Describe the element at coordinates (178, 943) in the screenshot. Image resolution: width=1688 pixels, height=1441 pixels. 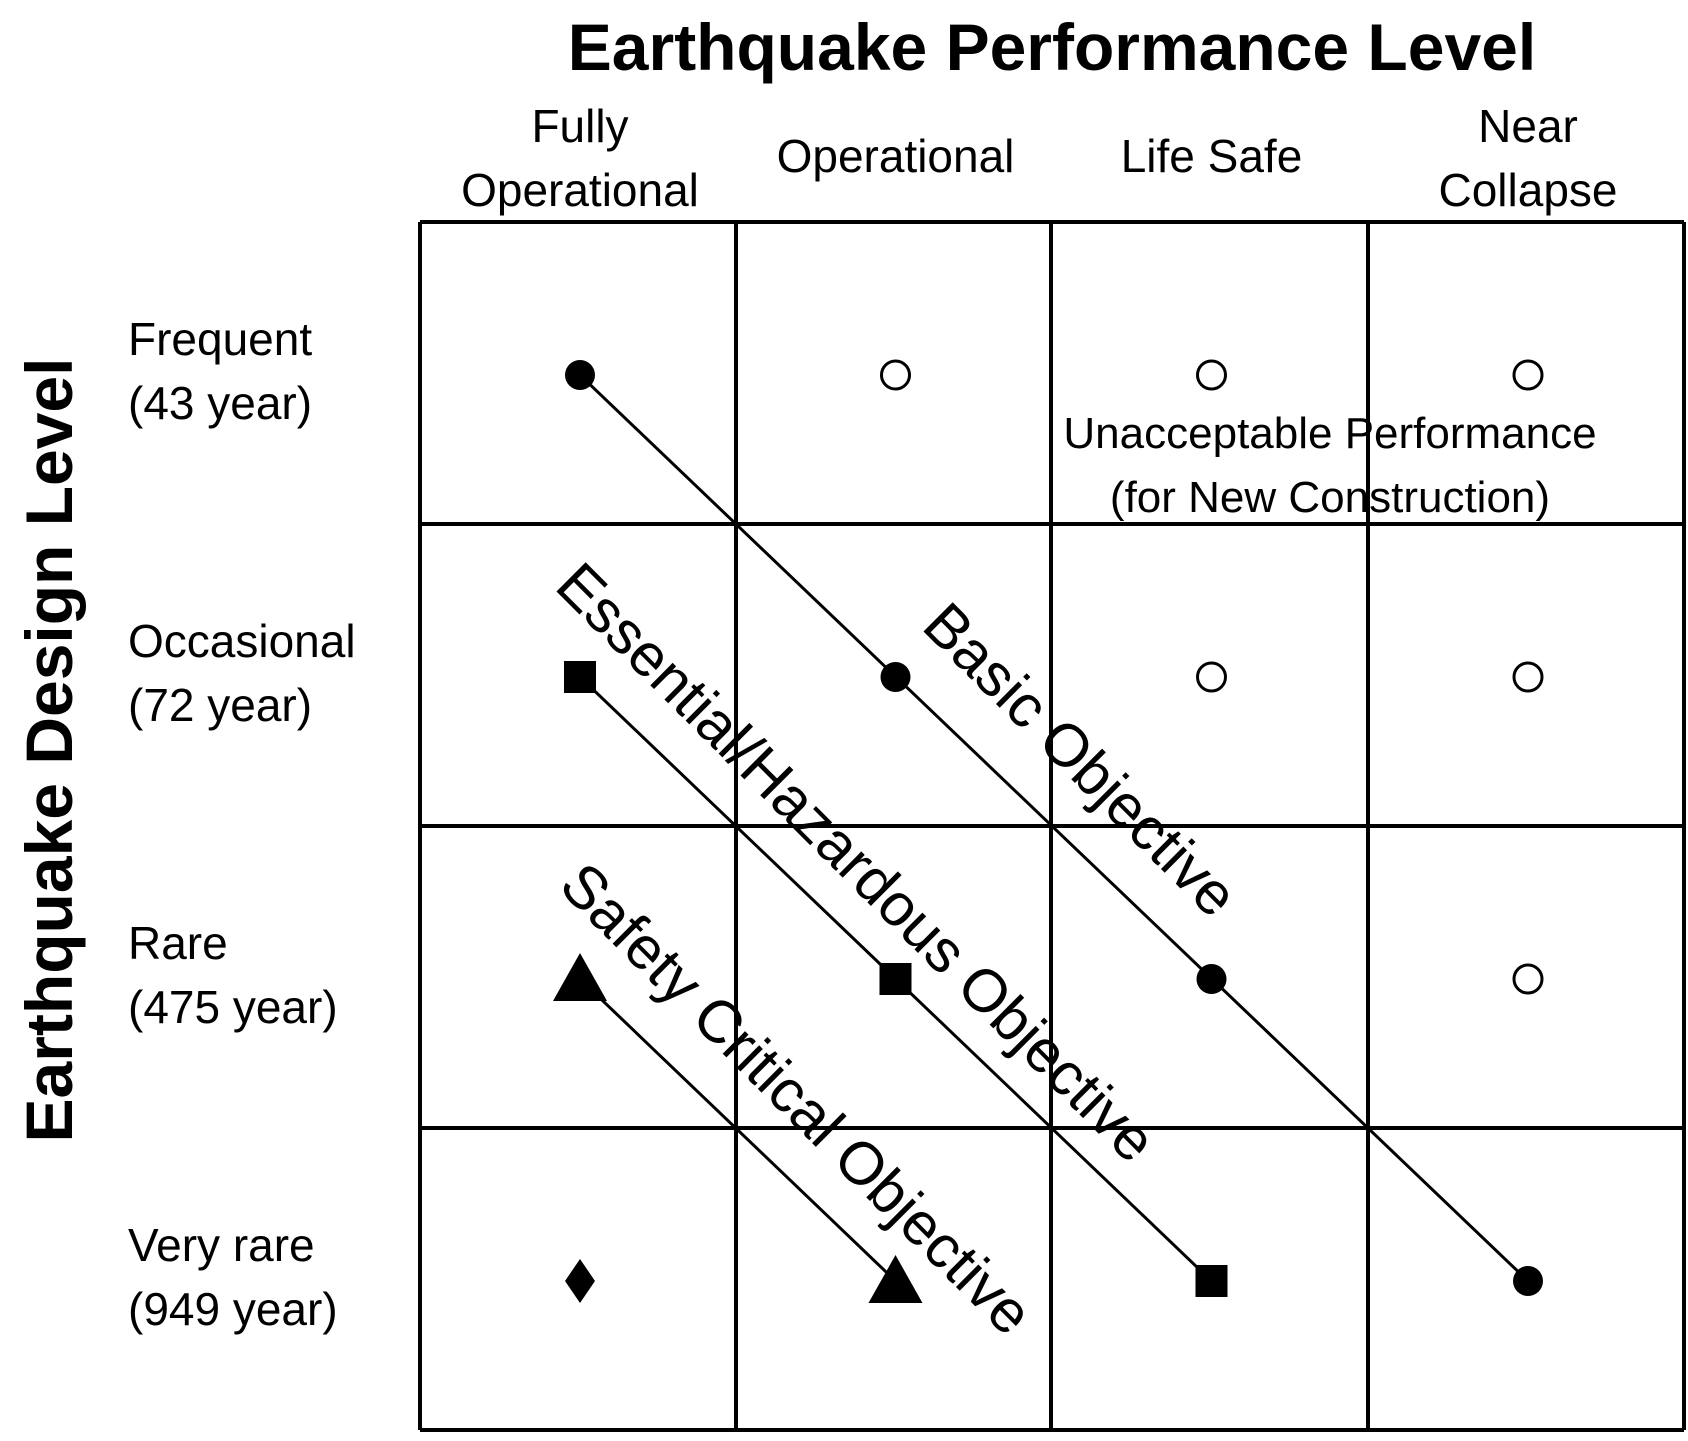
I see `row-header-2-name: Rare` at that location.